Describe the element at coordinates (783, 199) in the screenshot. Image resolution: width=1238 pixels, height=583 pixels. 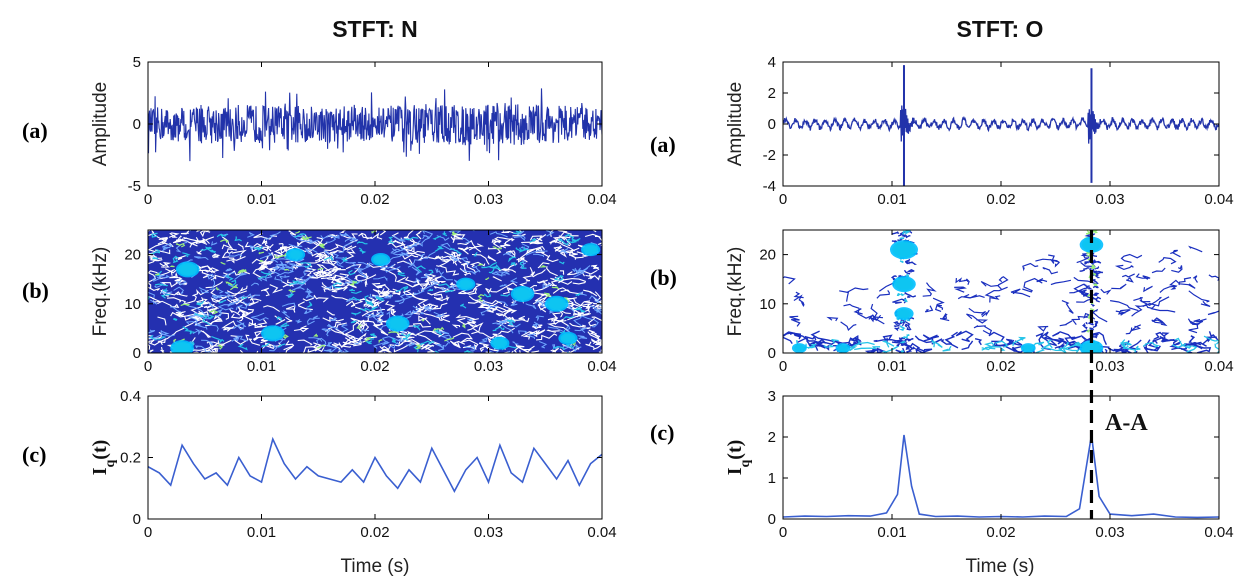
I see `x-tick-label: 0` at that location.